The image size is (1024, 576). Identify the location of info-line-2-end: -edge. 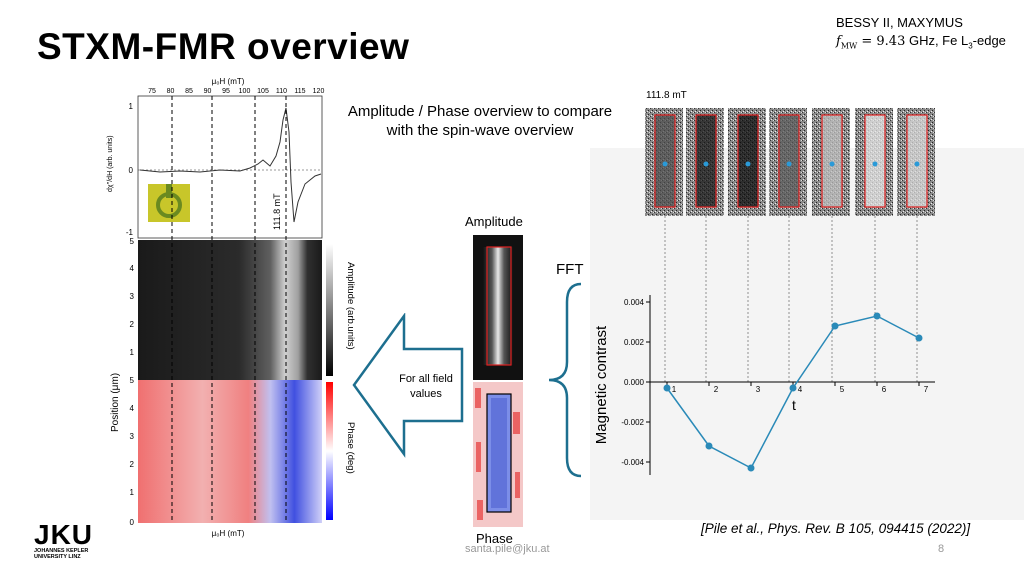
(989, 40).